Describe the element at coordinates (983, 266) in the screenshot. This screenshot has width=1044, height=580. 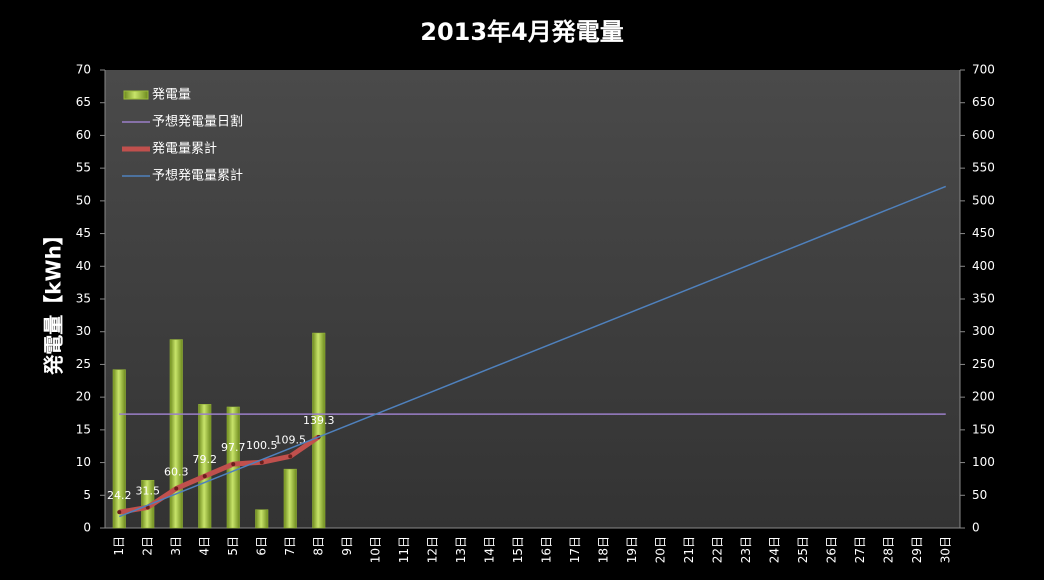
I see `y2-tick-label: 400` at that location.